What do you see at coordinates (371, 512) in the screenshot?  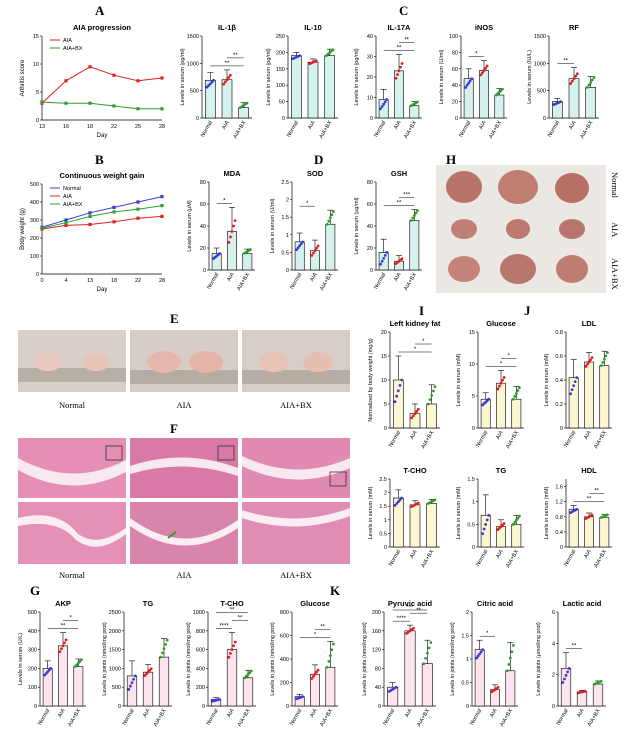 I see `y-axis-label: Levels in serum (mM)` at bounding box center [371, 512].